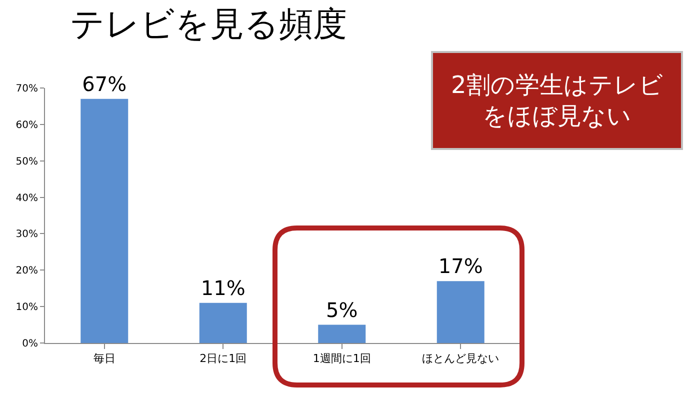  I want to click on x-tick-label: 2日に1回, so click(223, 359).